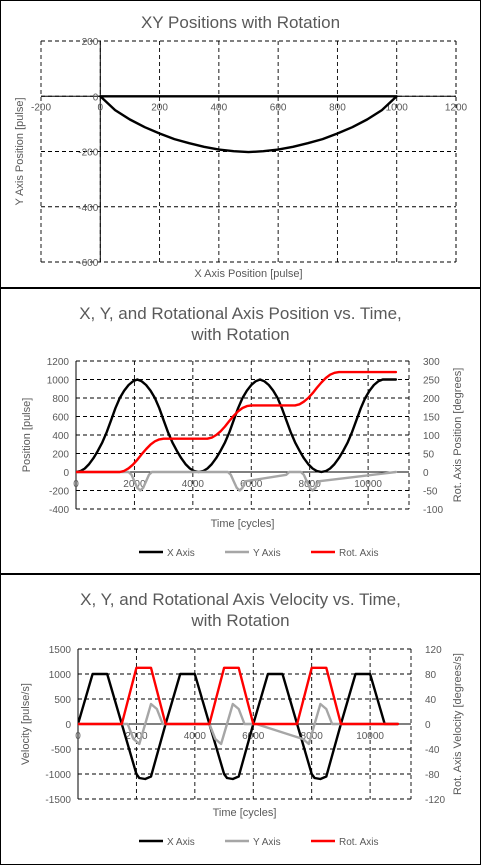 This screenshot has height=865, width=481. What do you see at coordinates (58, 800) in the screenshot?
I see `y-tick-label: -1500` at bounding box center [58, 800].